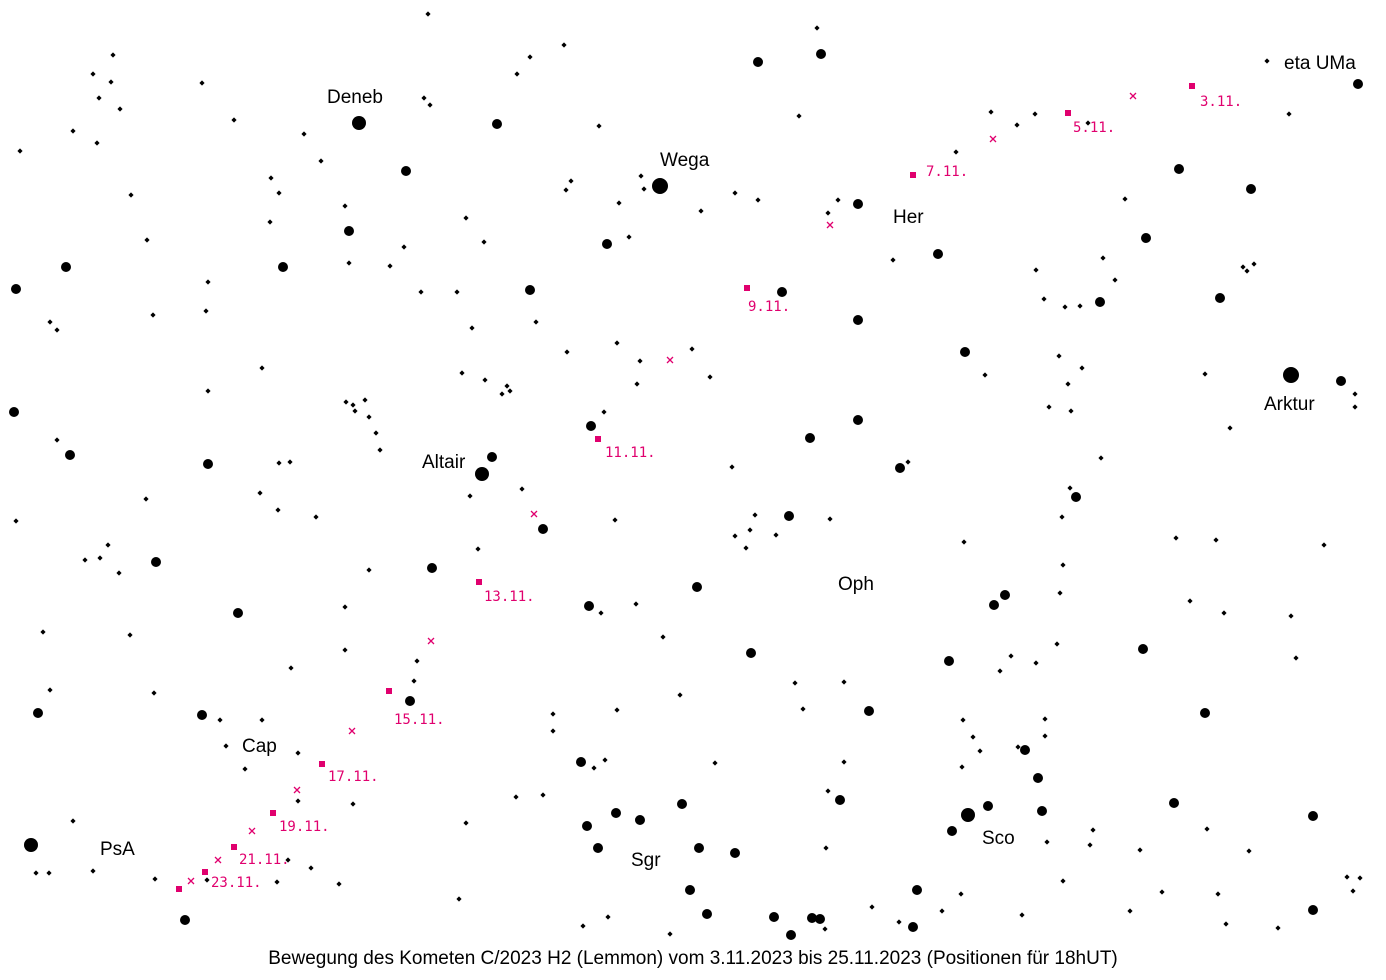 This screenshot has width=1386, height=980. Describe the element at coordinates (685, 160) in the screenshot. I see `label-wega: Wega` at that location.